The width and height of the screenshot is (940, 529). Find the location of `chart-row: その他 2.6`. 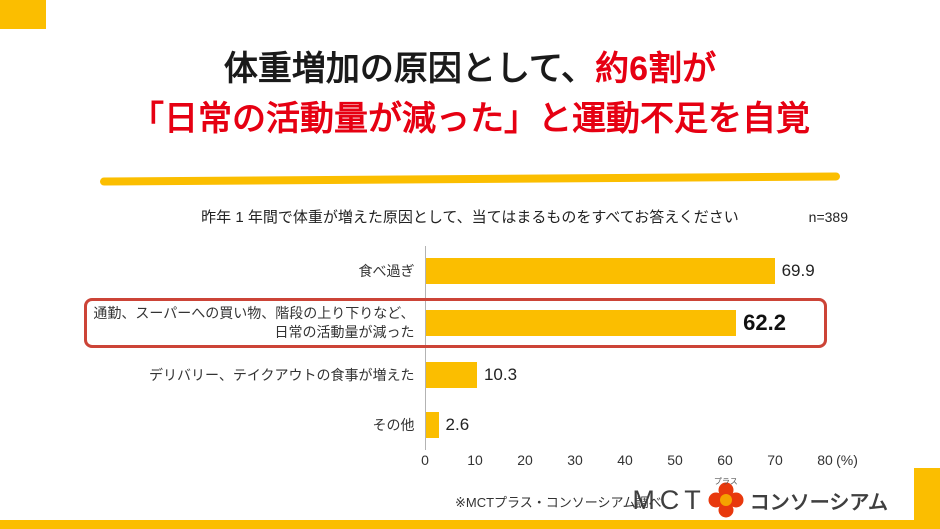

chart-row: その他 2.6 is located at coordinates (456, 425).